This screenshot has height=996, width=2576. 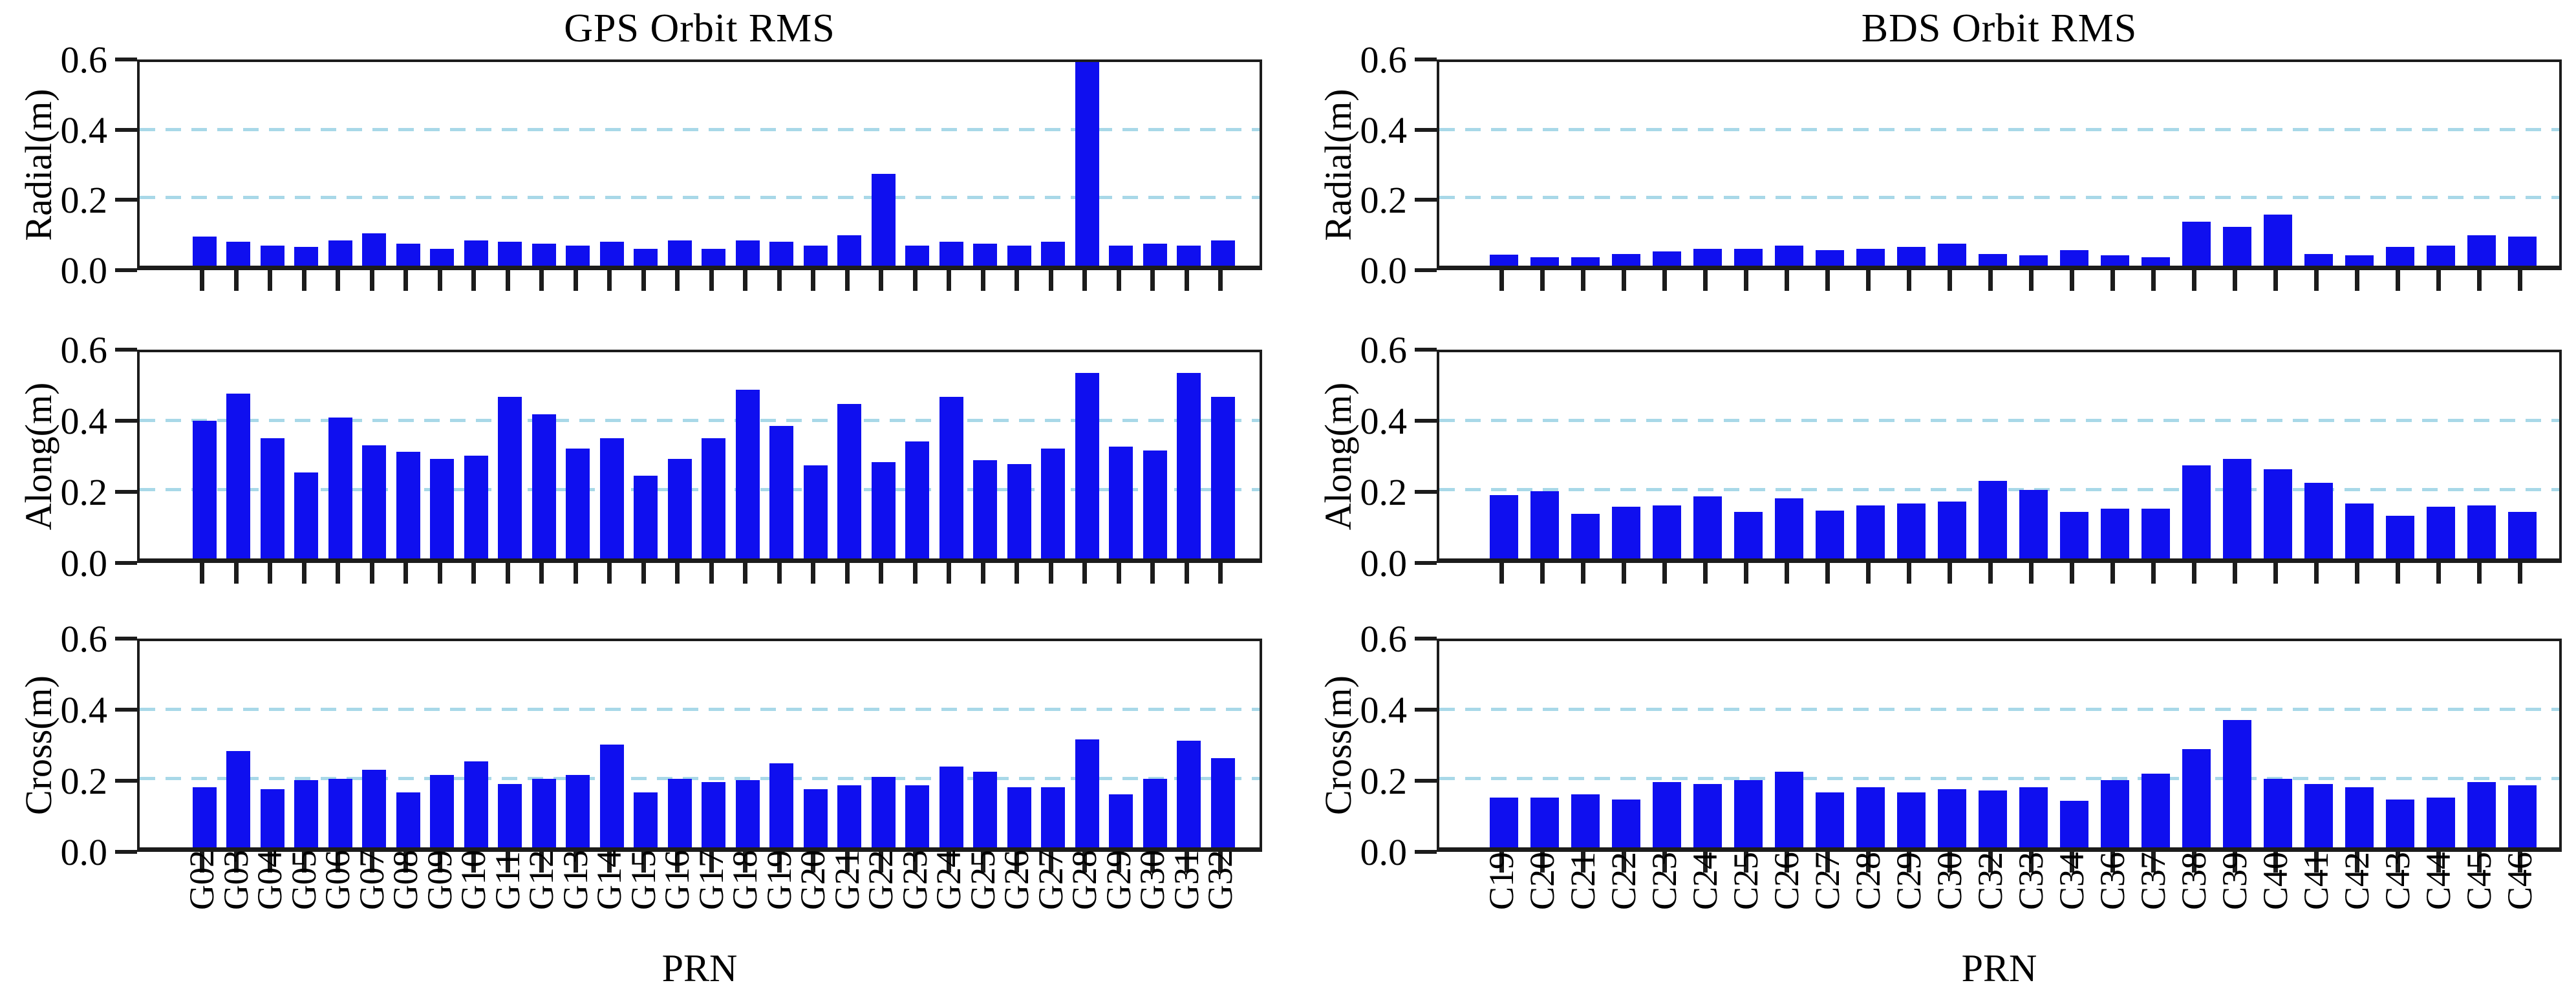 I want to click on y-axis-label-bds-radial: Radial(m), so click(x=1338, y=165).